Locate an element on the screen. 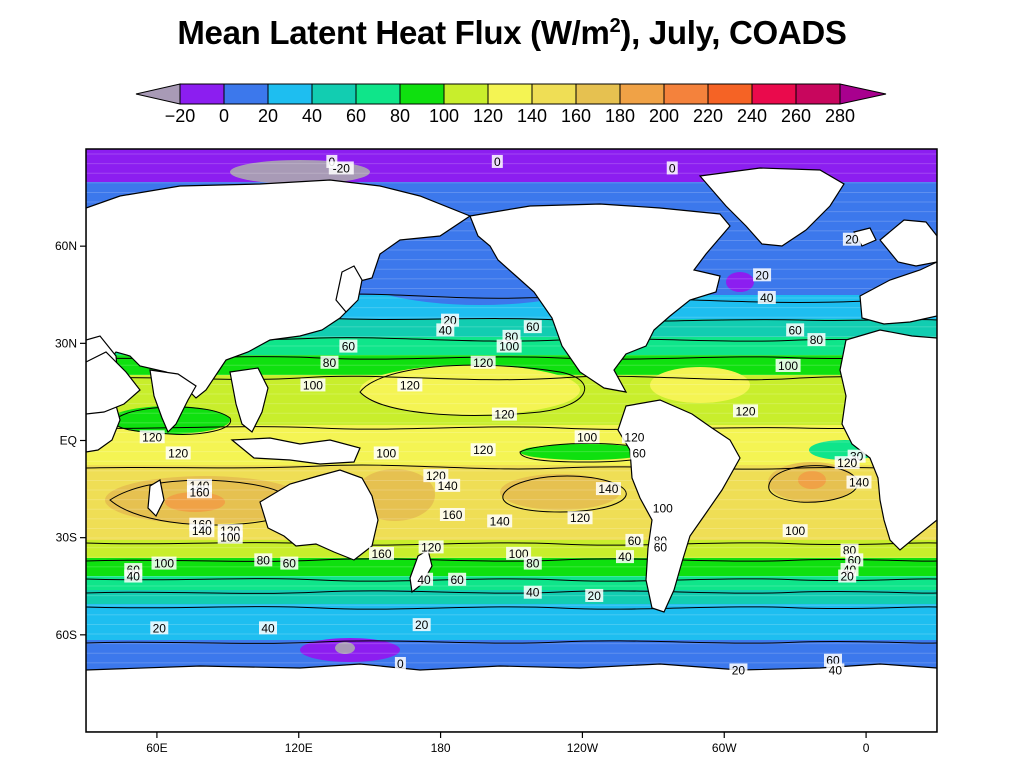 Image resolution: width=1024 pixels, height=768 pixels. y-tick-label: 30S is located at coordinates (66, 538).